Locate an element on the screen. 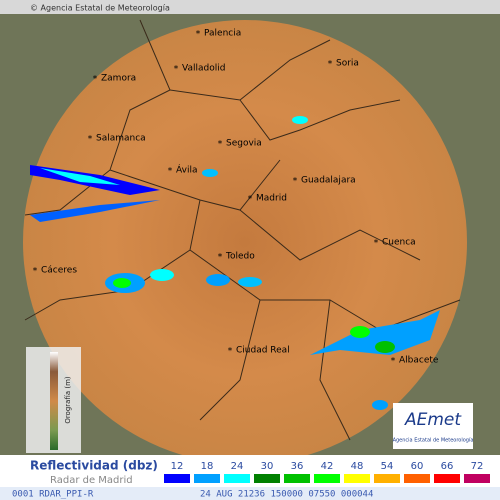 This screenshot has width=500, height=500. level-label: 72 is located at coordinates (477, 466).